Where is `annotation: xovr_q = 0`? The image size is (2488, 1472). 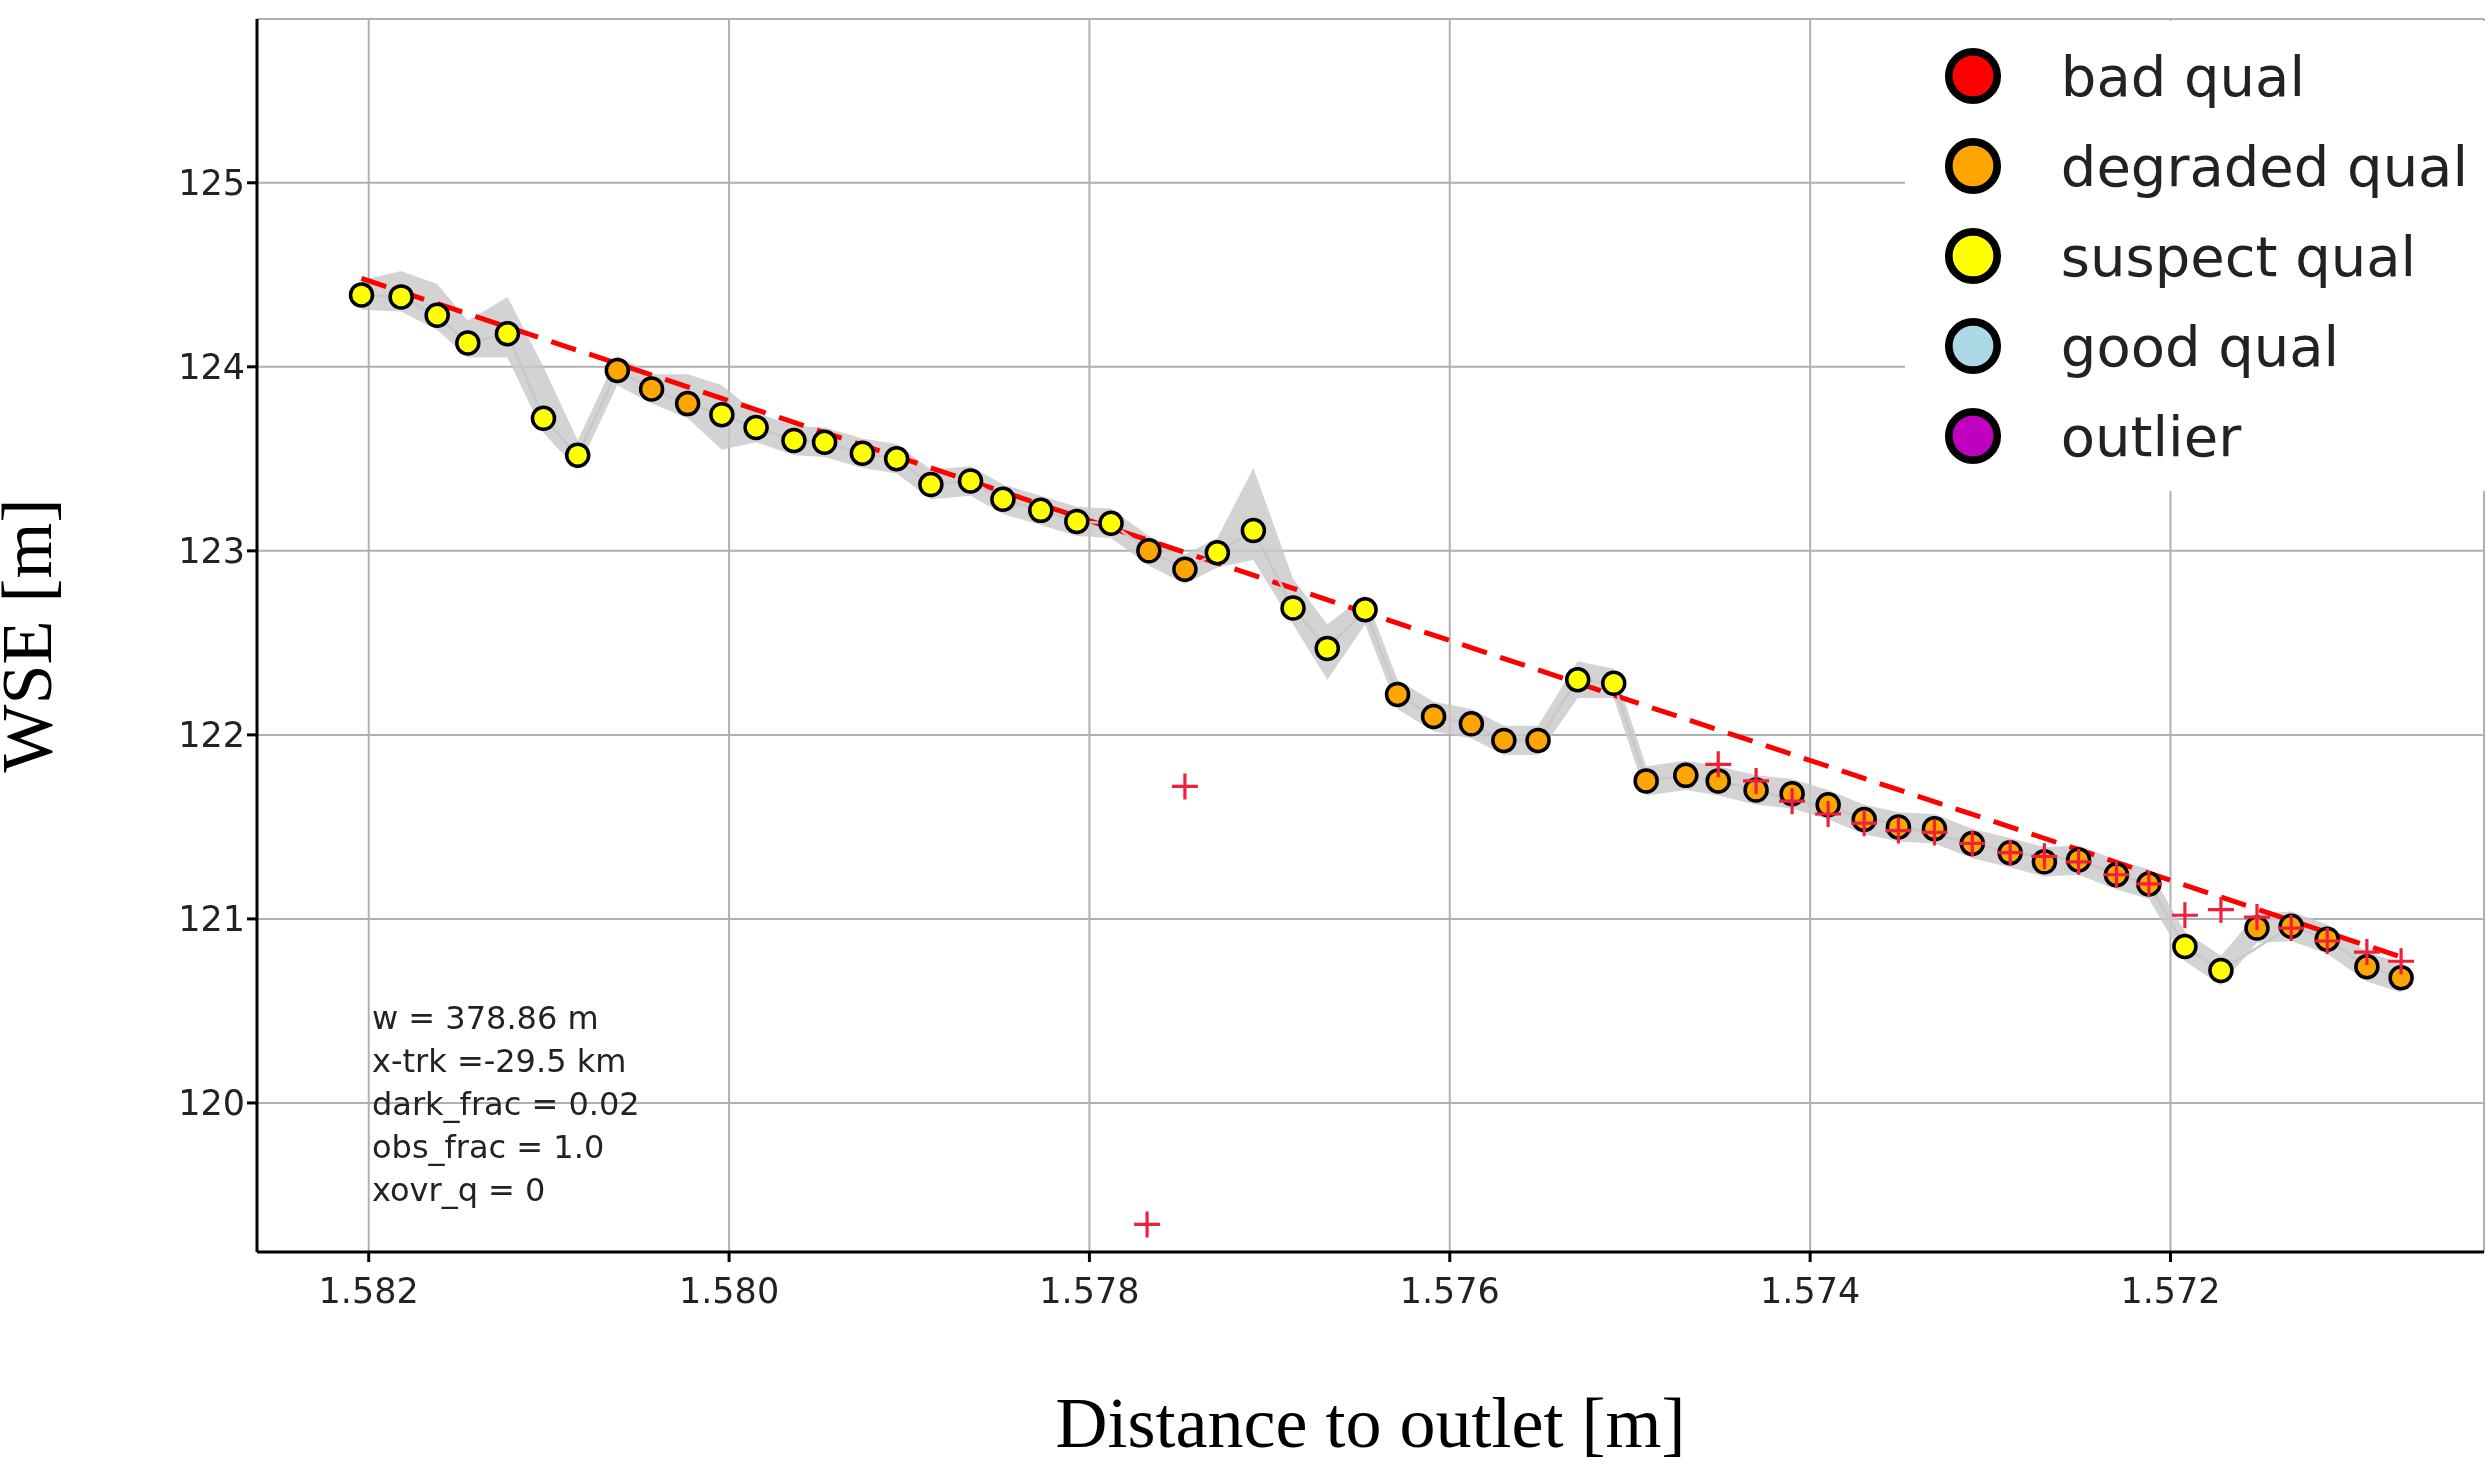 annotation: xovr_q = 0 is located at coordinates (459, 1190).